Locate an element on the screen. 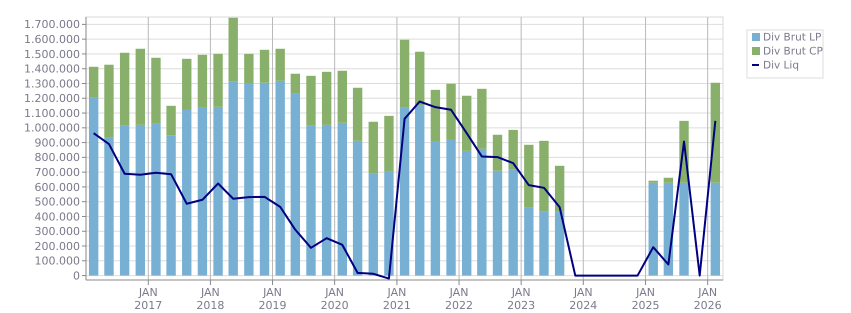 Image resolution: width=851 pixels, height=313 pixels. x-tick-label: JAN 2026 is located at coordinates (708, 299).